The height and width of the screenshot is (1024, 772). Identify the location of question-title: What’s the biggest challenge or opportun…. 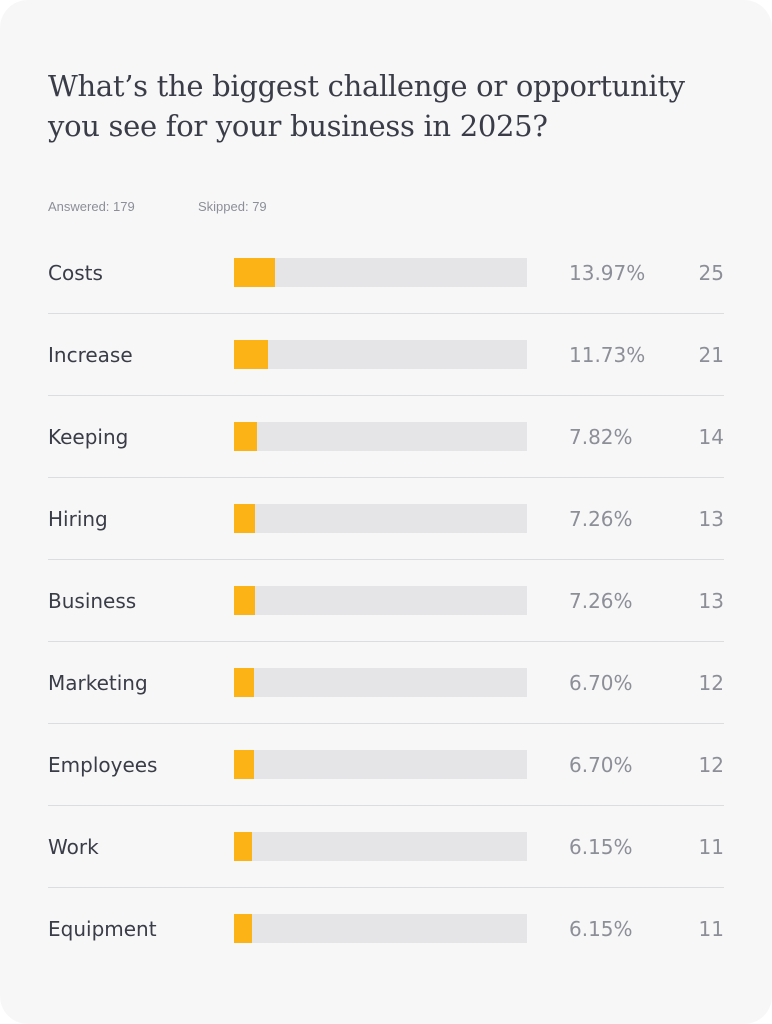
(366, 106).